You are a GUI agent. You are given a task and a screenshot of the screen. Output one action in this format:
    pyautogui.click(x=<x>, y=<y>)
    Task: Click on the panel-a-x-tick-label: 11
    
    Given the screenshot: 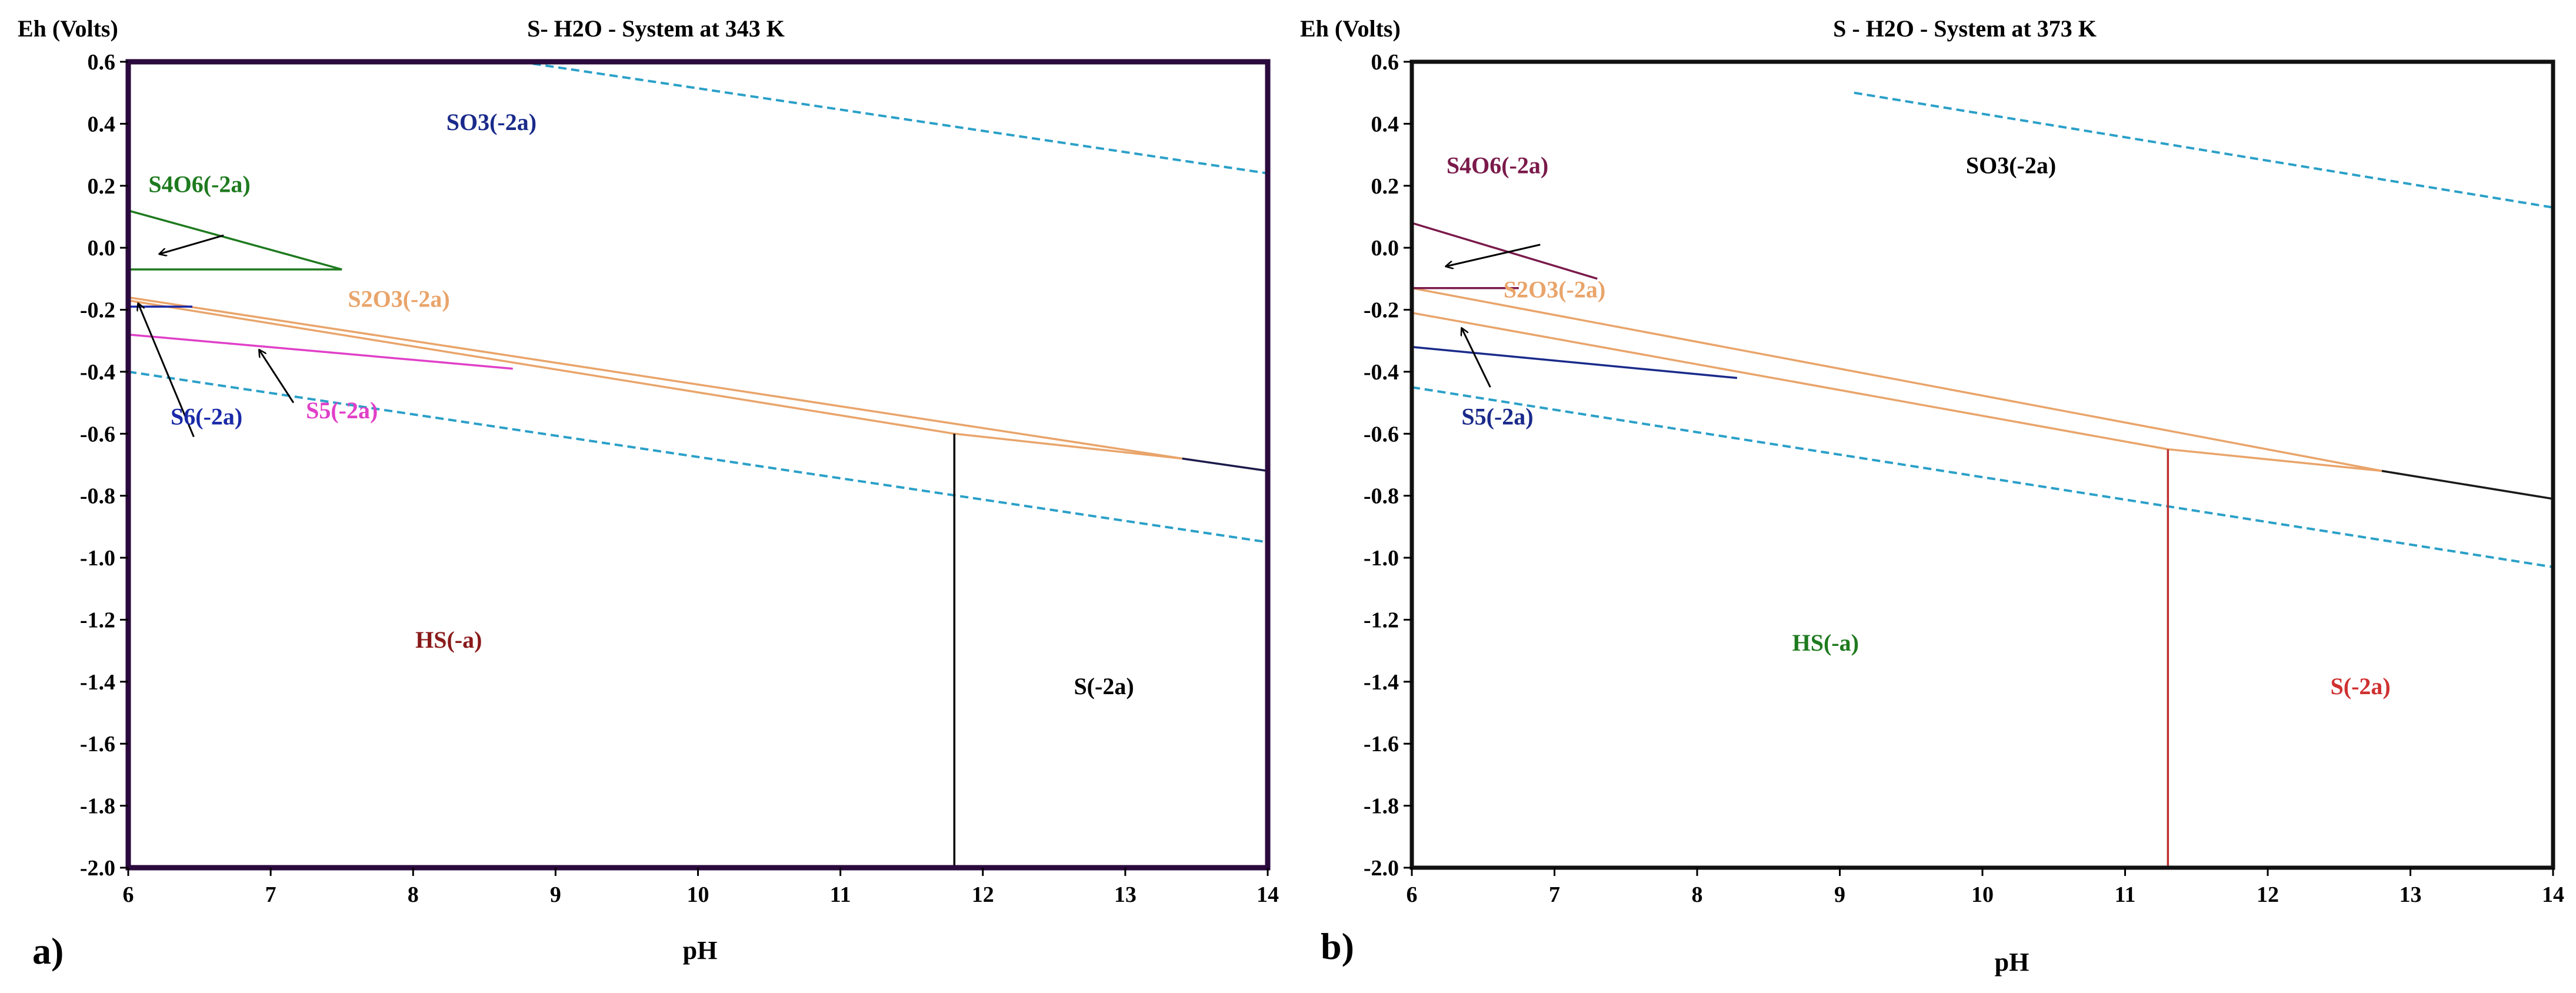 What is the action you would take?
    pyautogui.click(x=841, y=894)
    